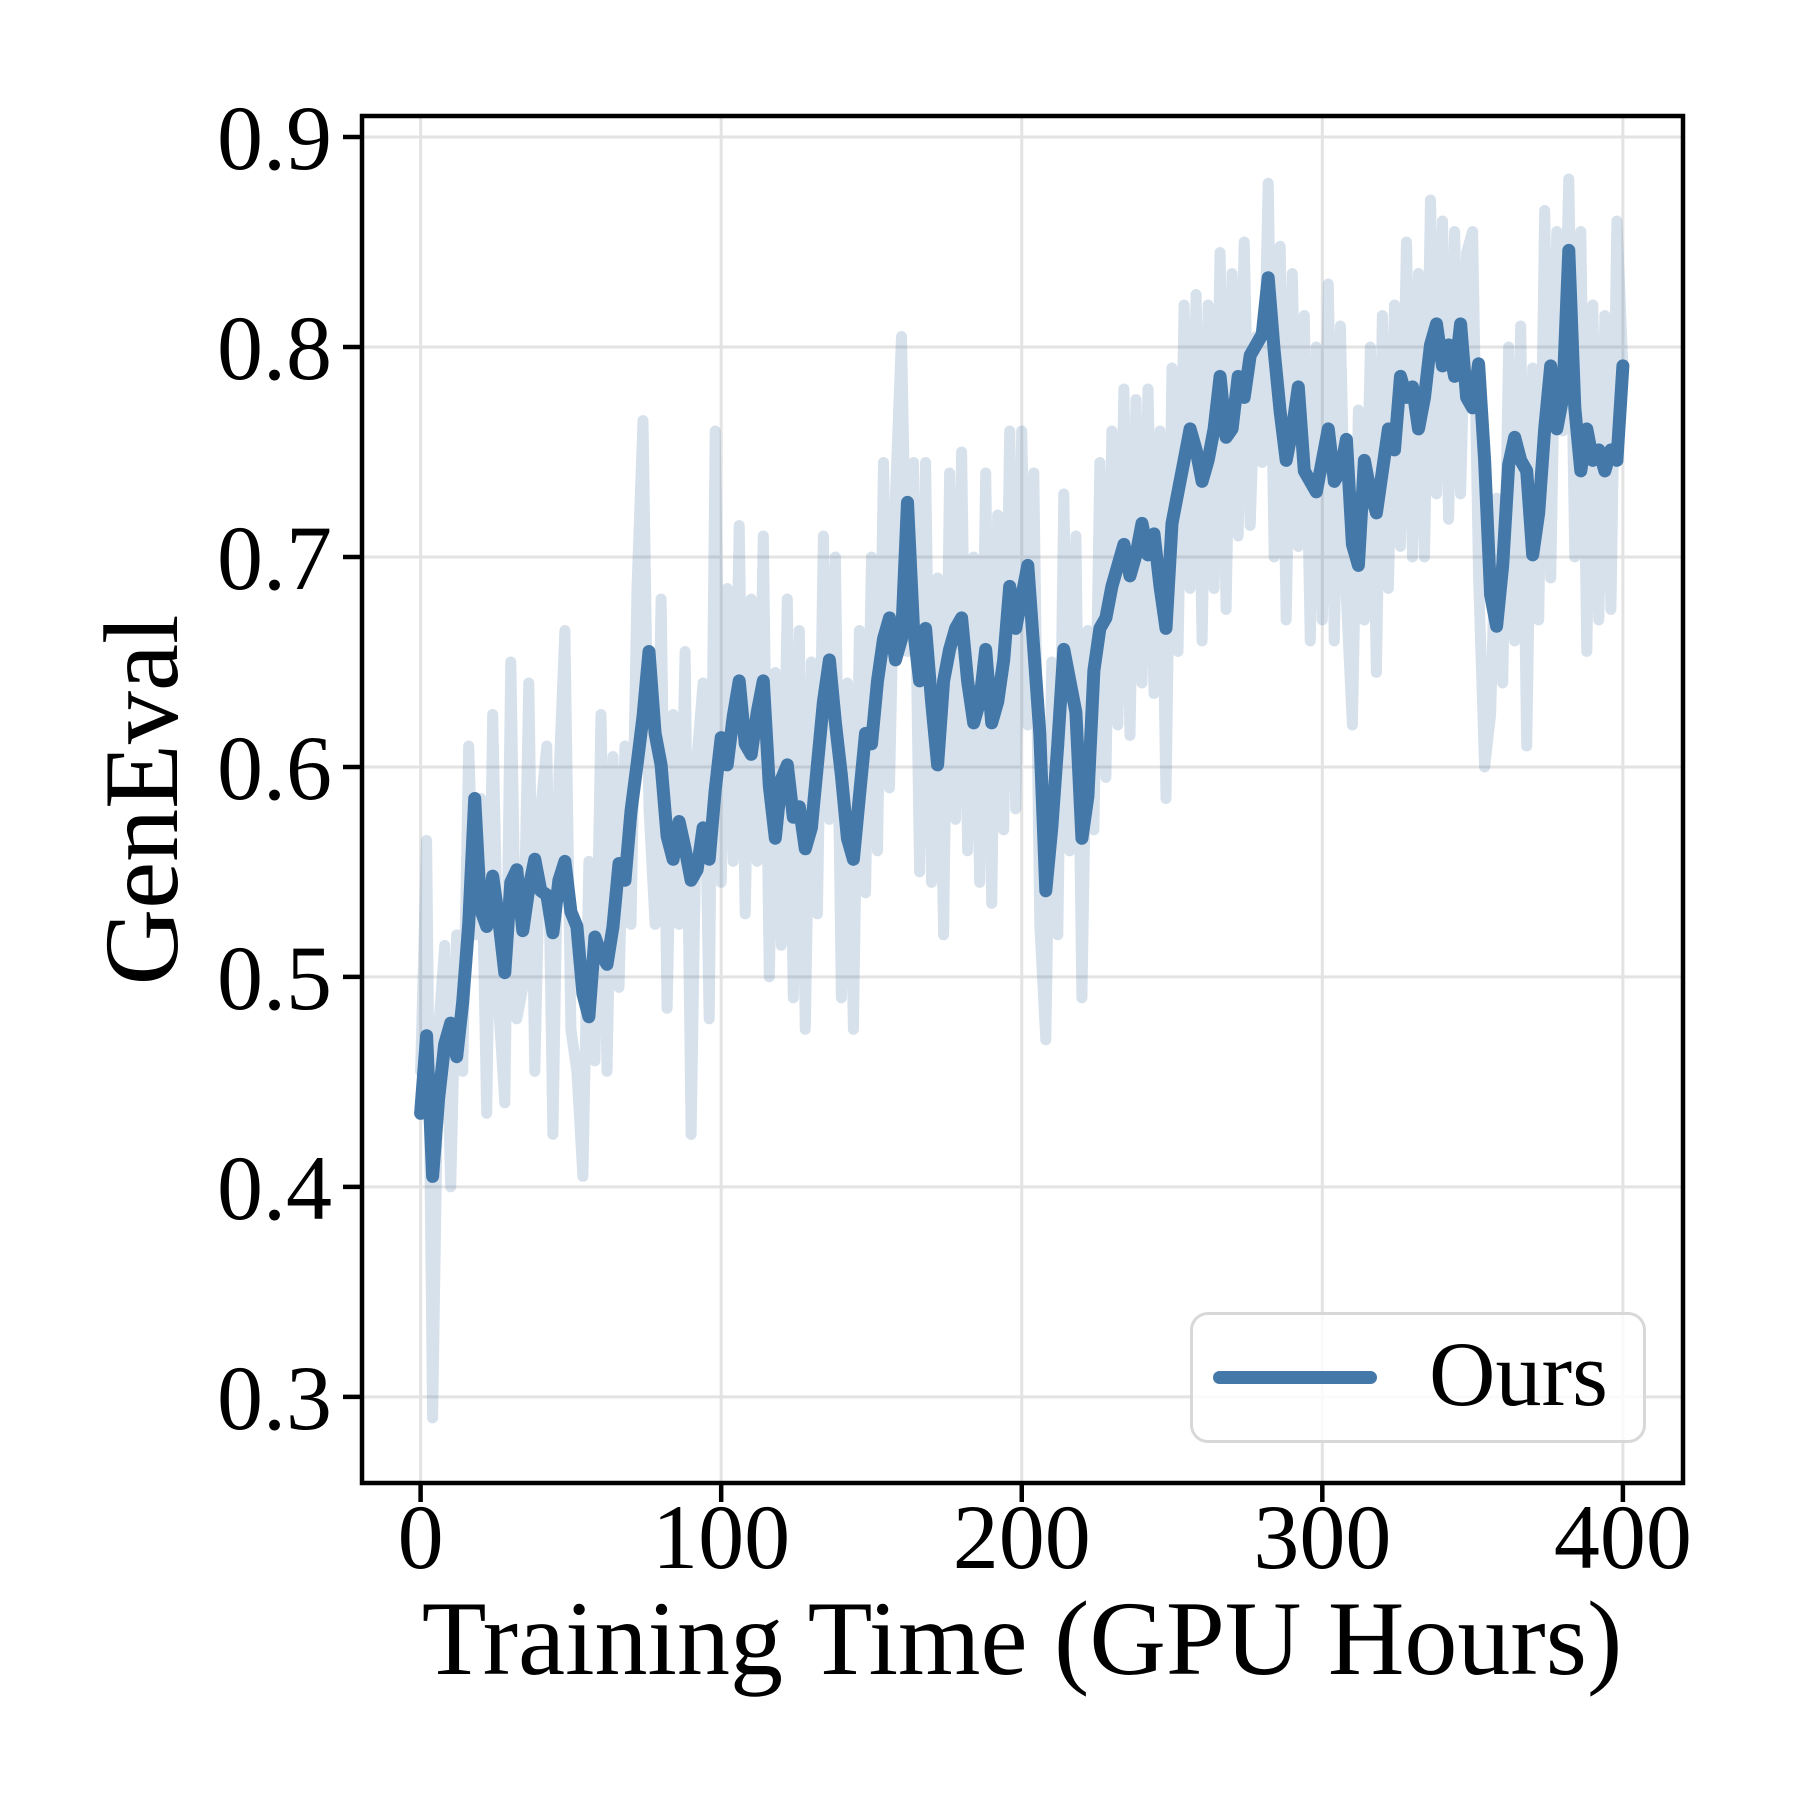 This screenshot has height=1800, width=1800. Describe the element at coordinates (1022, 1638) in the screenshot. I see `x-axis-label: Training Time (GPU Hours)` at that location.